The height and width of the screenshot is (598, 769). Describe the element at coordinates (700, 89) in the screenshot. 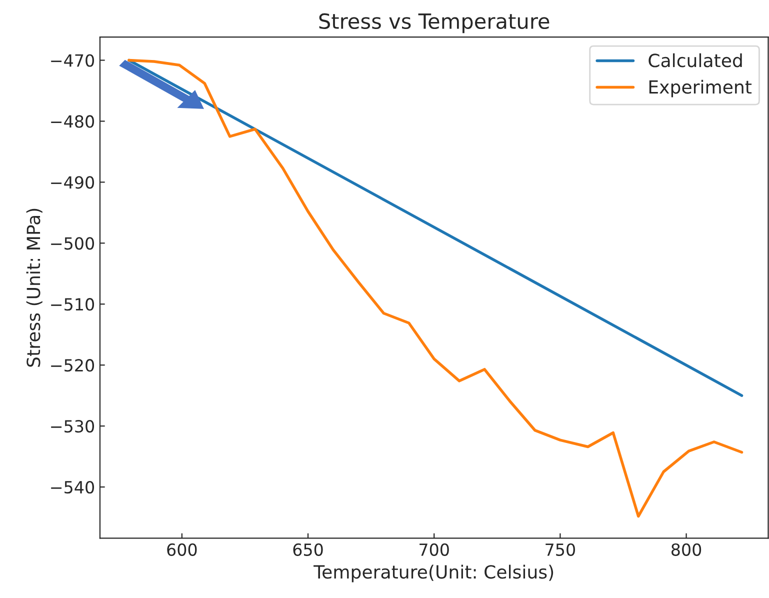

I see `legend-label: Experiment` at that location.